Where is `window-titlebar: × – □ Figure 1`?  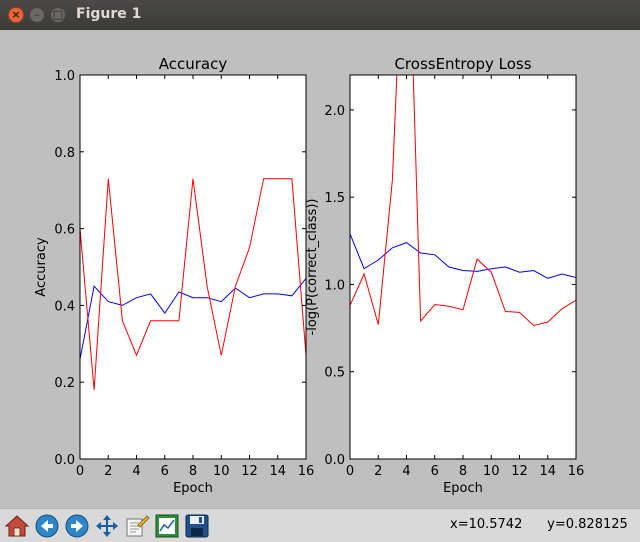
window-titlebar: × – □ Figure 1 is located at coordinates (320, 15).